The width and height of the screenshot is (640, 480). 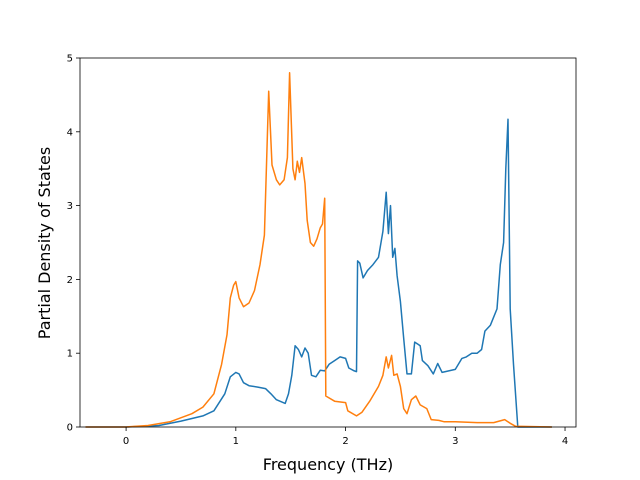 I want to click on x-tick-label: 1, so click(x=236, y=441).